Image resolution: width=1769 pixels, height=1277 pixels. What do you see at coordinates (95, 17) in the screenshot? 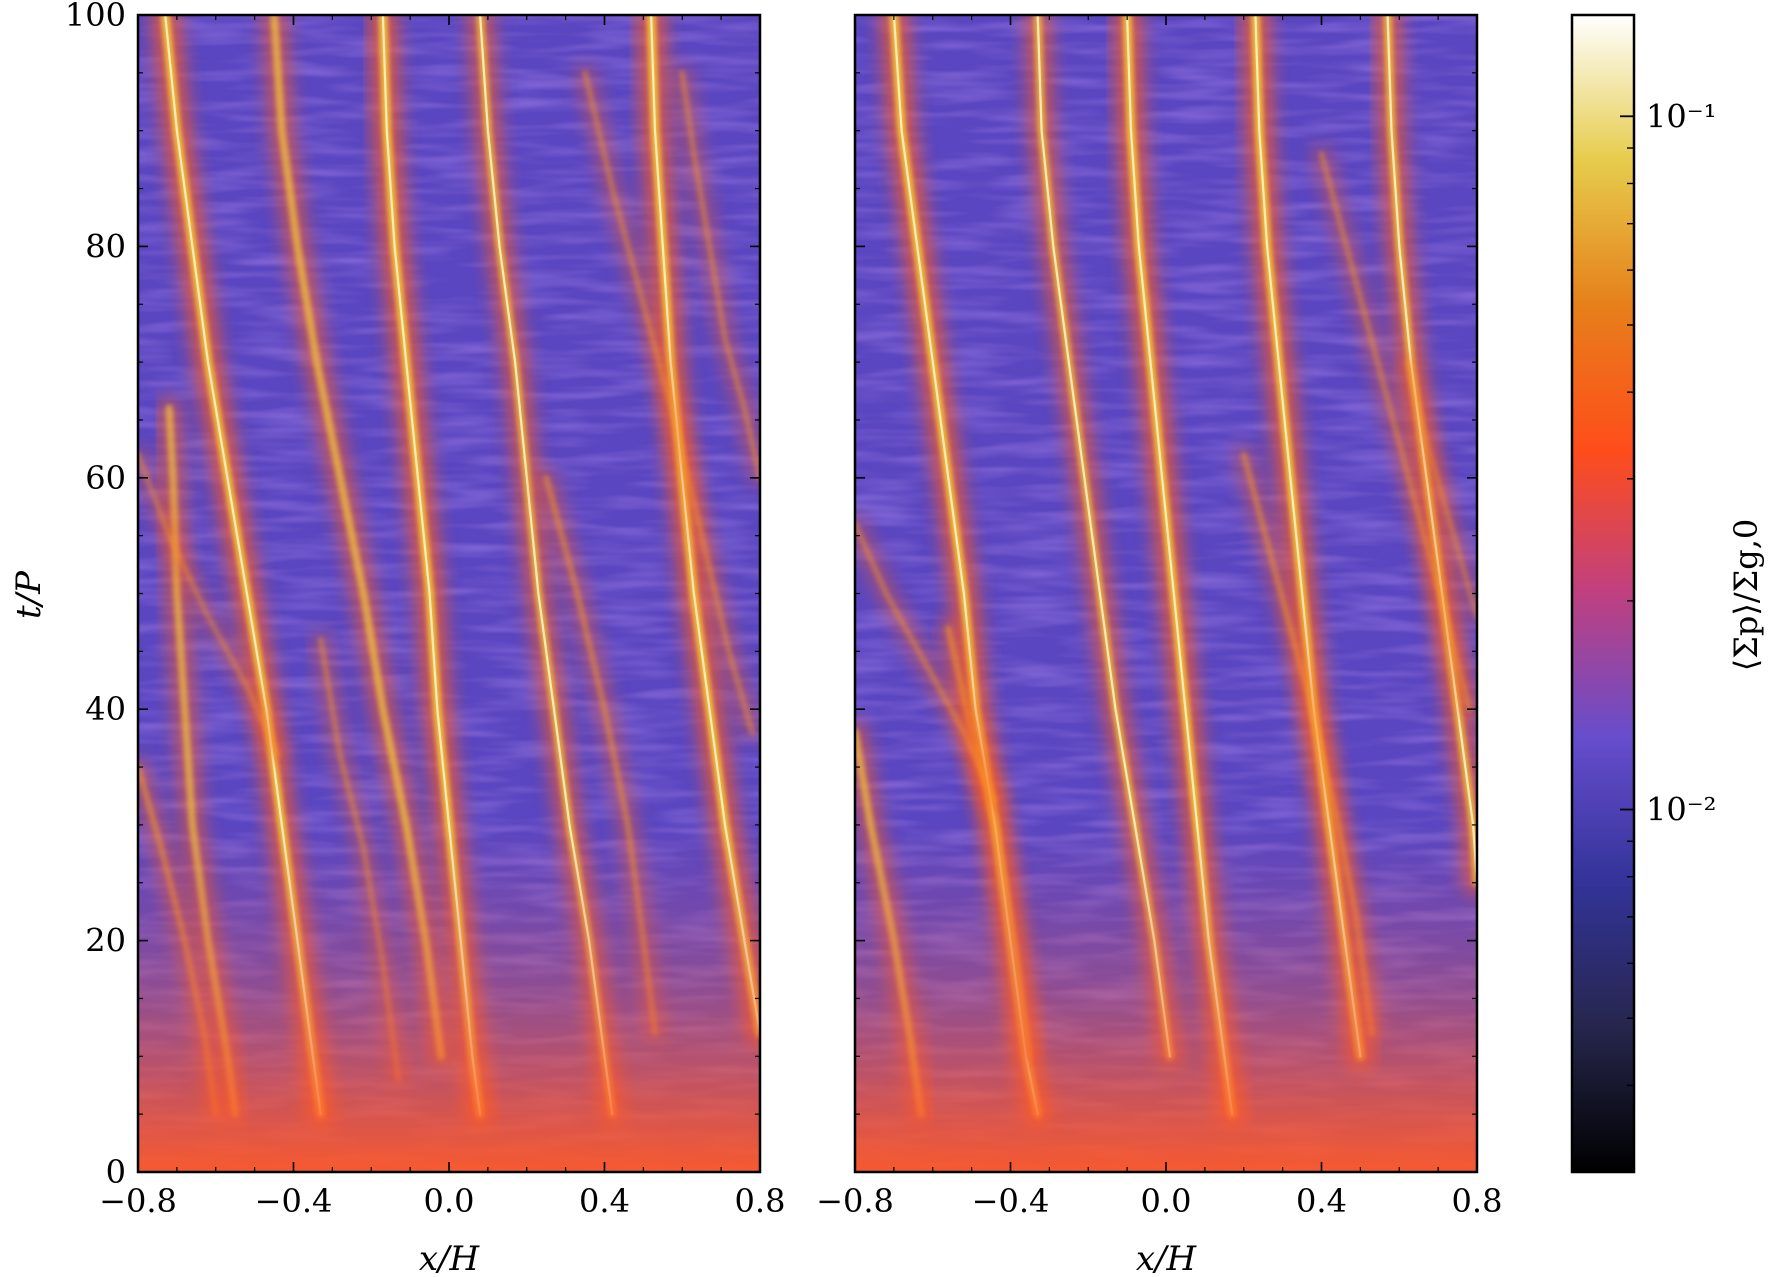
I see `y-tick-label: 100` at bounding box center [95, 17].